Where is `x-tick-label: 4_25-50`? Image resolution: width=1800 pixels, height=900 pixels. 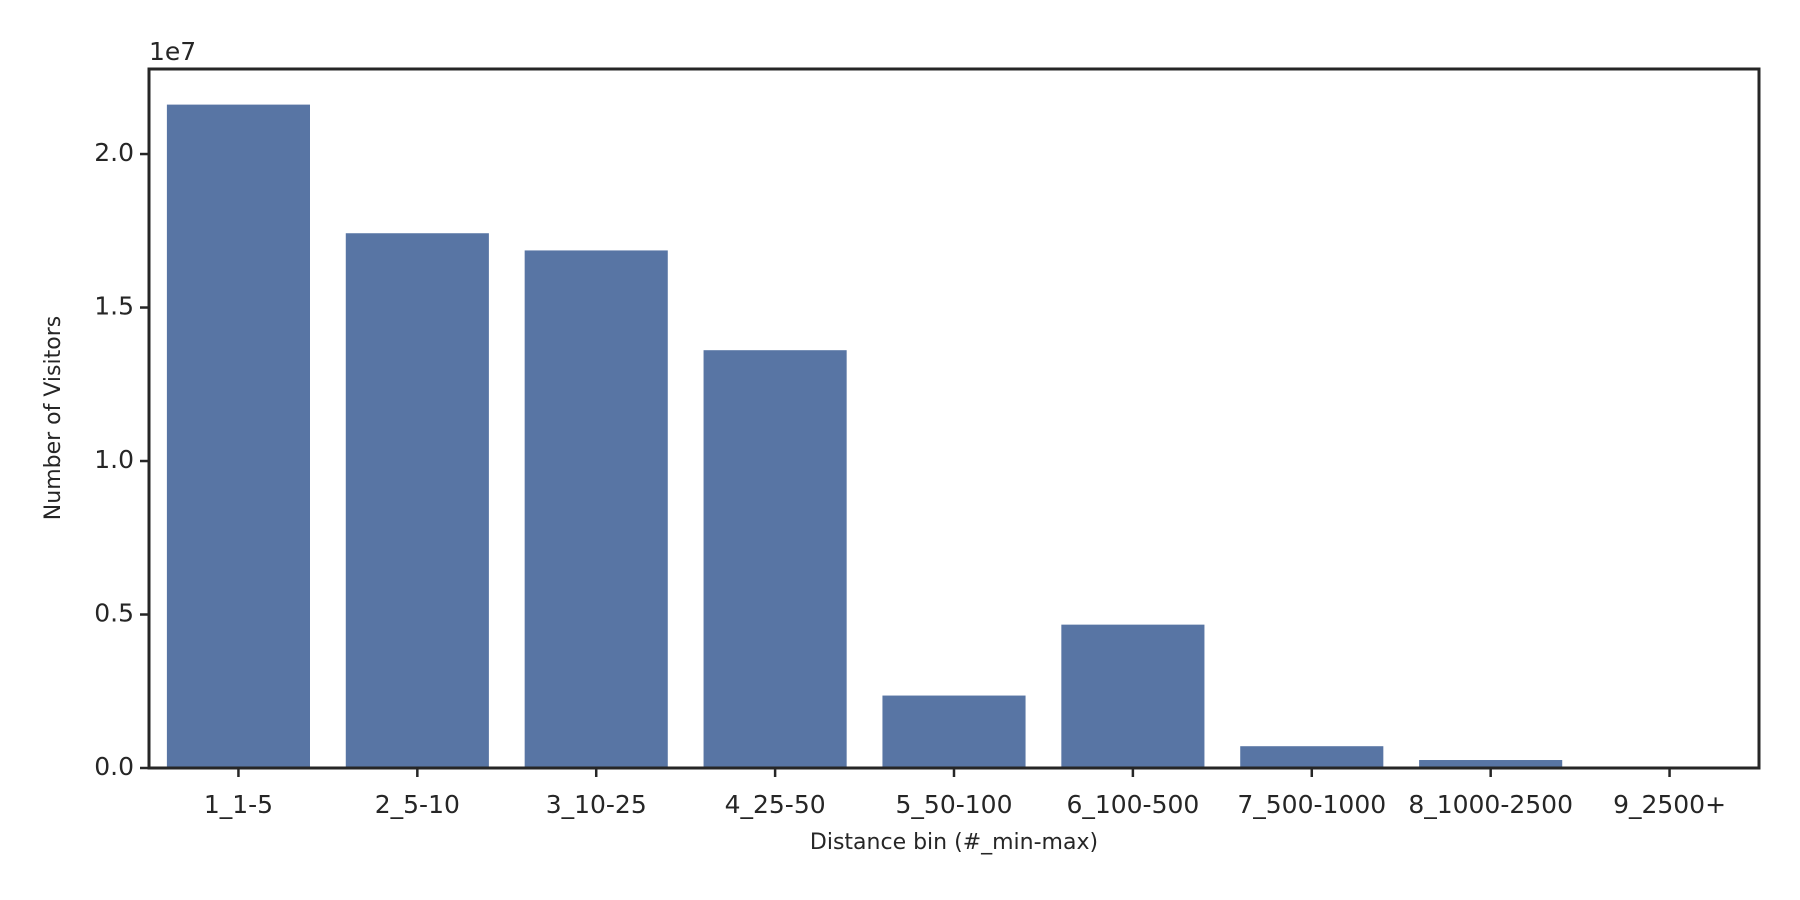
x-tick-label: 4_25-50 is located at coordinates (775, 804).